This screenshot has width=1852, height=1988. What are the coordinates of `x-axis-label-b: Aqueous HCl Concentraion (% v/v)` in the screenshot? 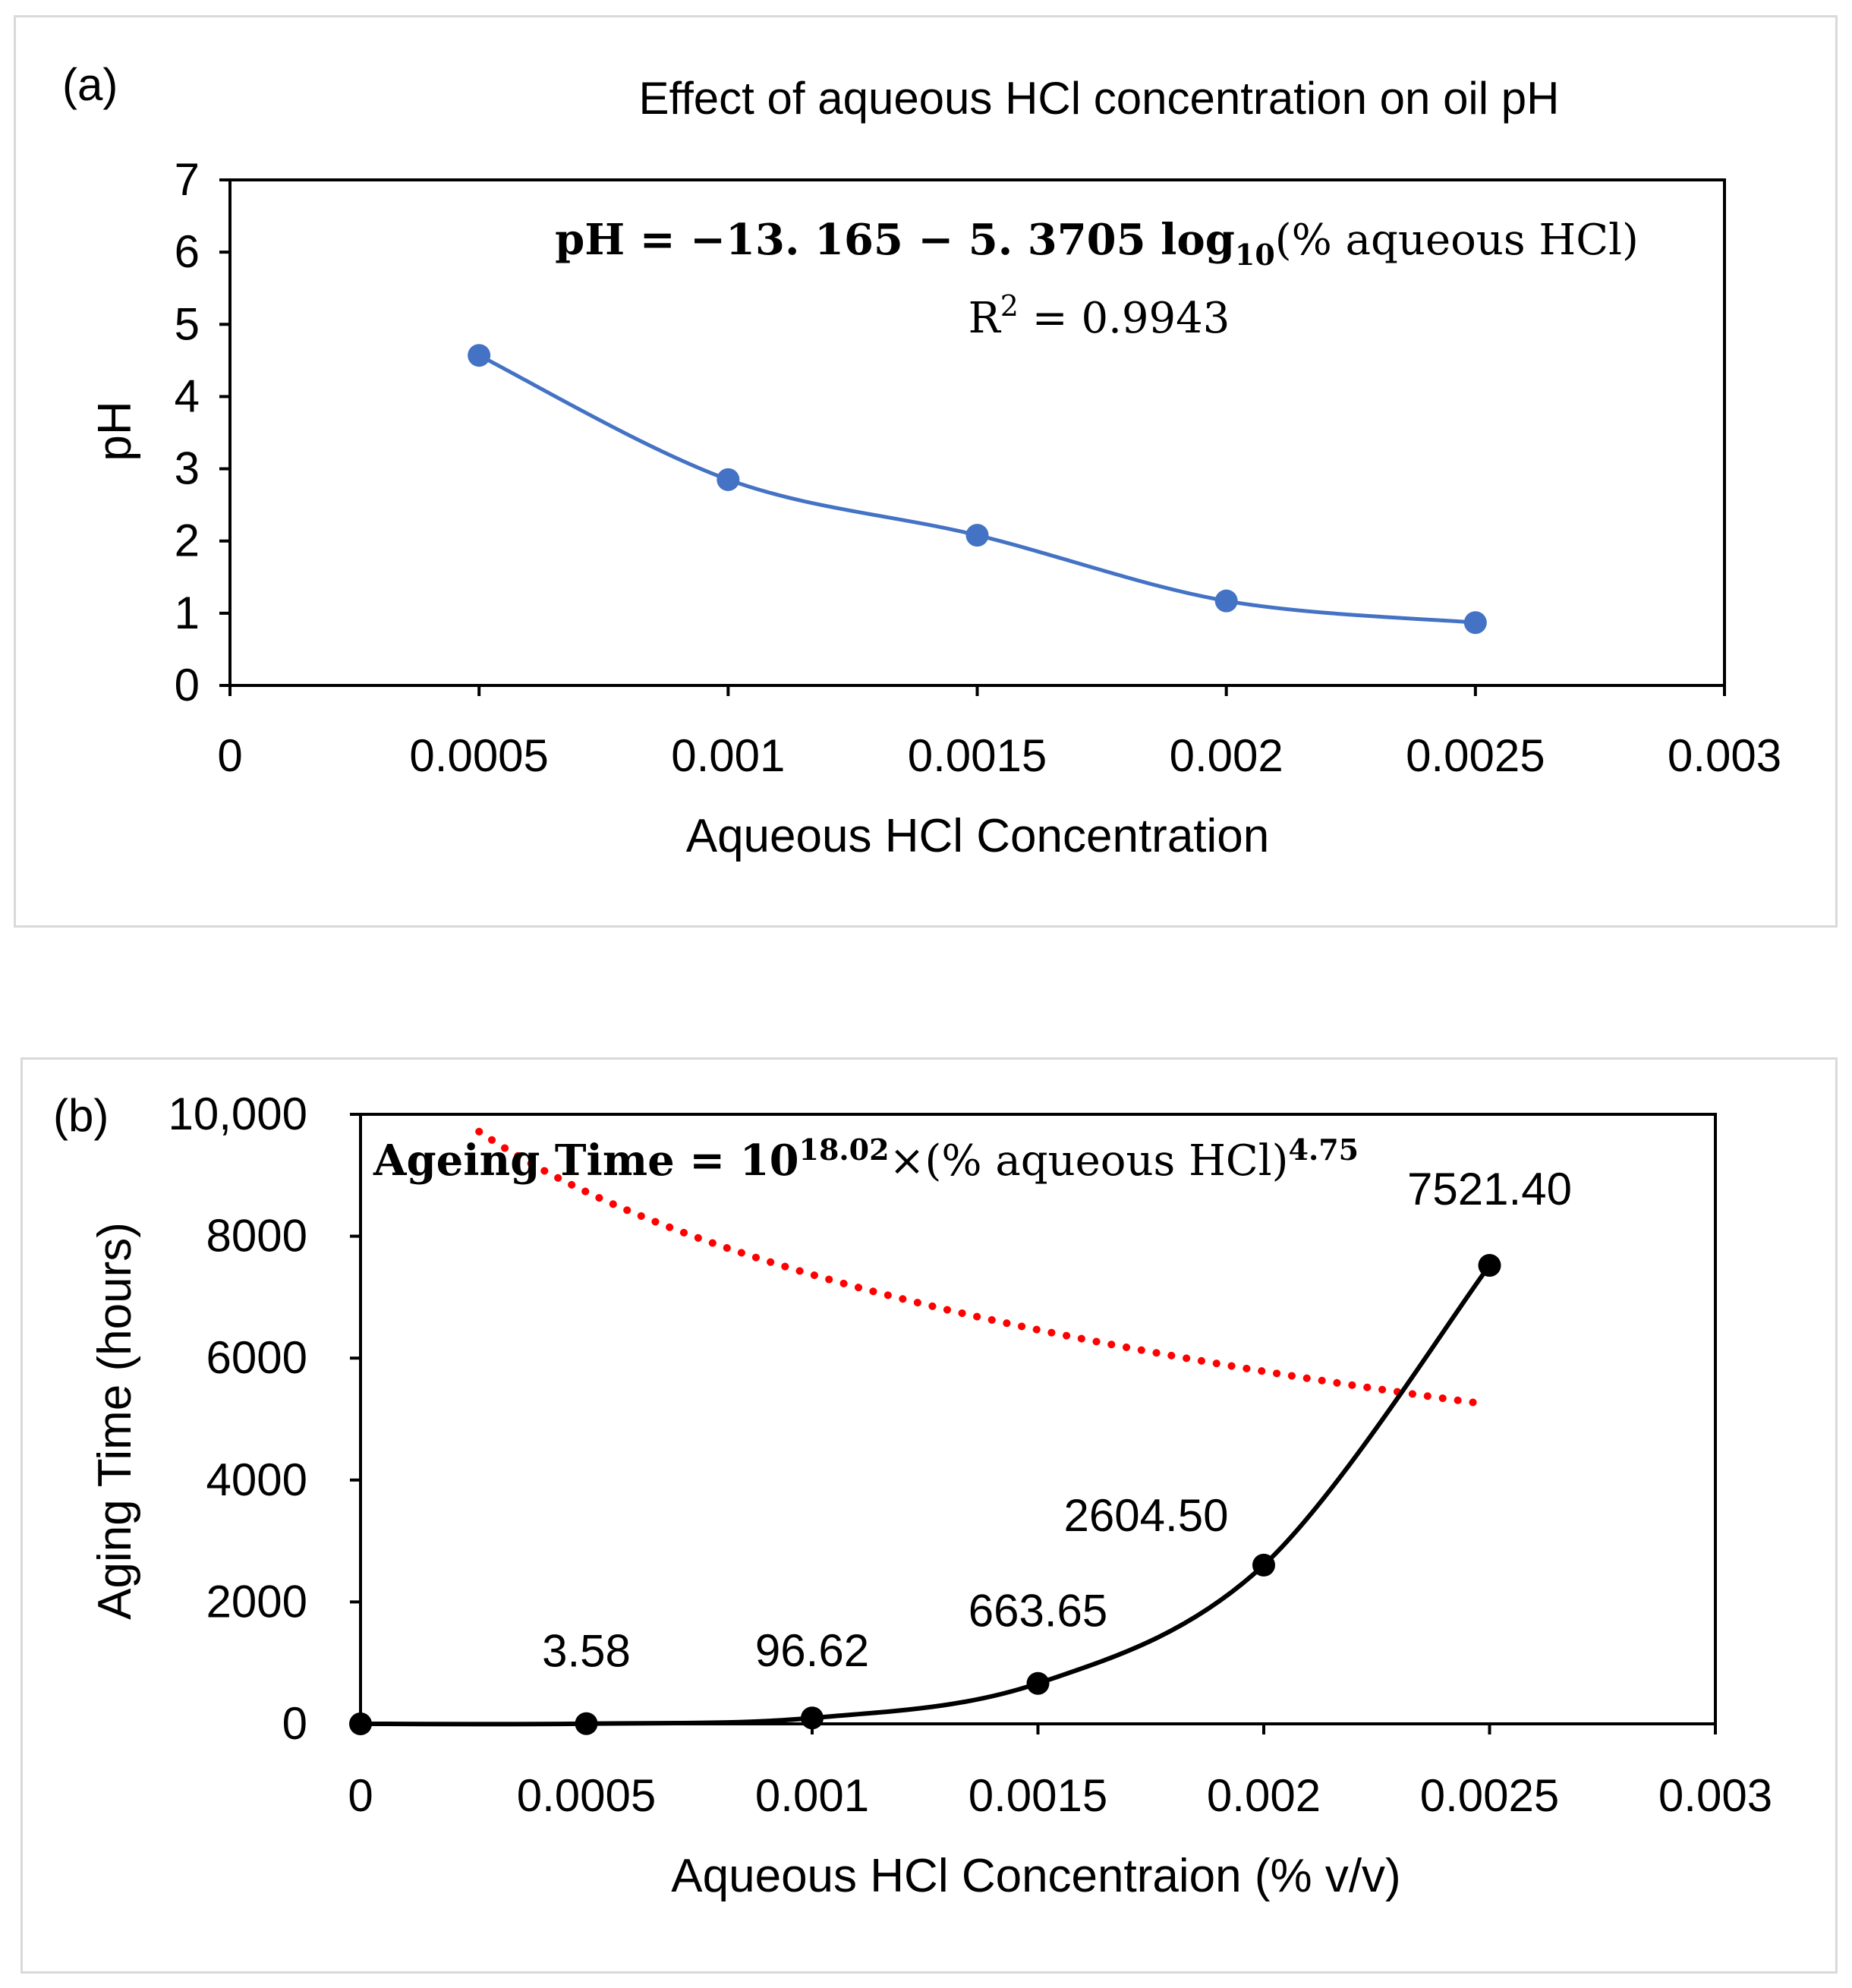 It's located at (1035, 1876).